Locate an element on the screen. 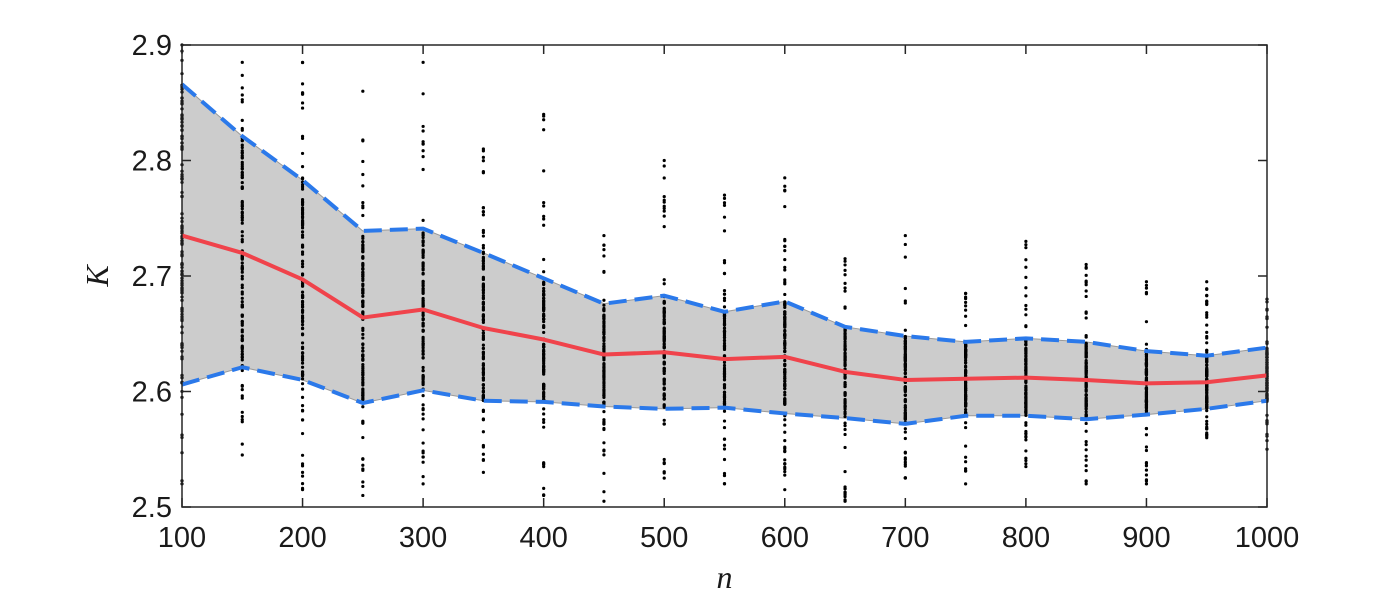 Image resolution: width=1400 pixels, height=600 pixels. y-tick-label: 2.7 is located at coordinates (152, 277).